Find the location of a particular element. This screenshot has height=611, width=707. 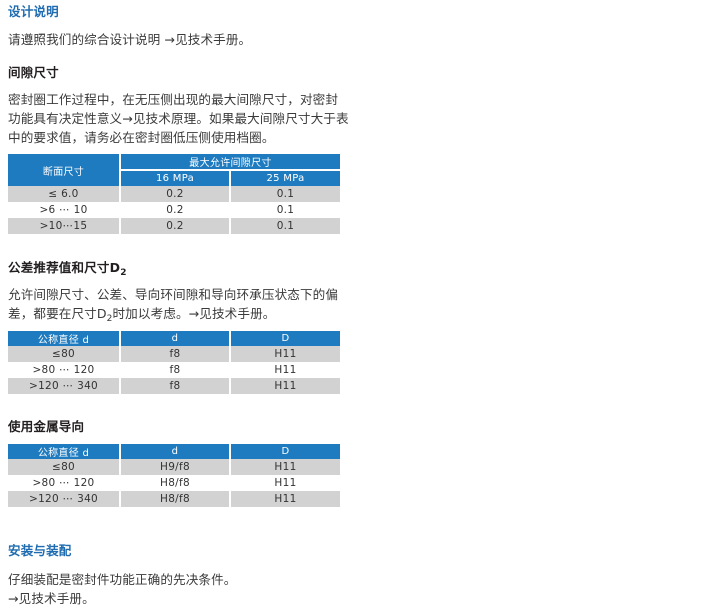

heading-text: 公差推荐值和尺寸D2 is located at coordinates (67, 269).